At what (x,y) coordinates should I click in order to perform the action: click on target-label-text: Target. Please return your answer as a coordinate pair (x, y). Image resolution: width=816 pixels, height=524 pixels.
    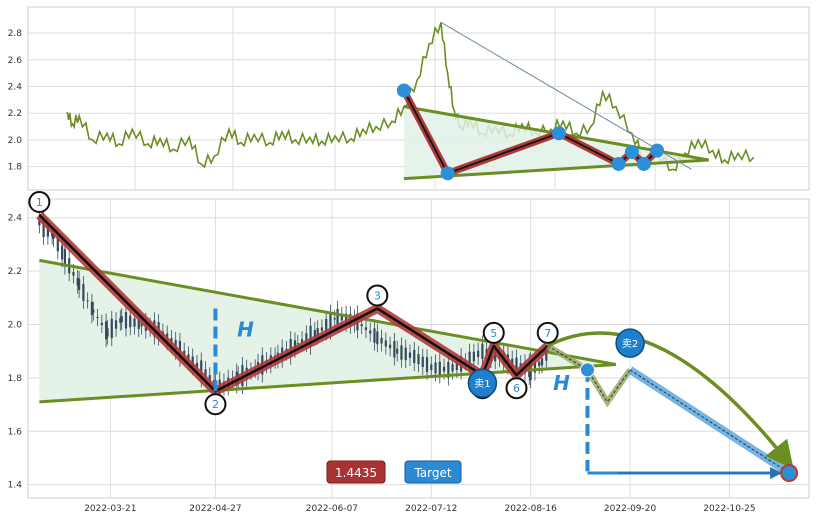
    Looking at the image, I should click on (432, 473).